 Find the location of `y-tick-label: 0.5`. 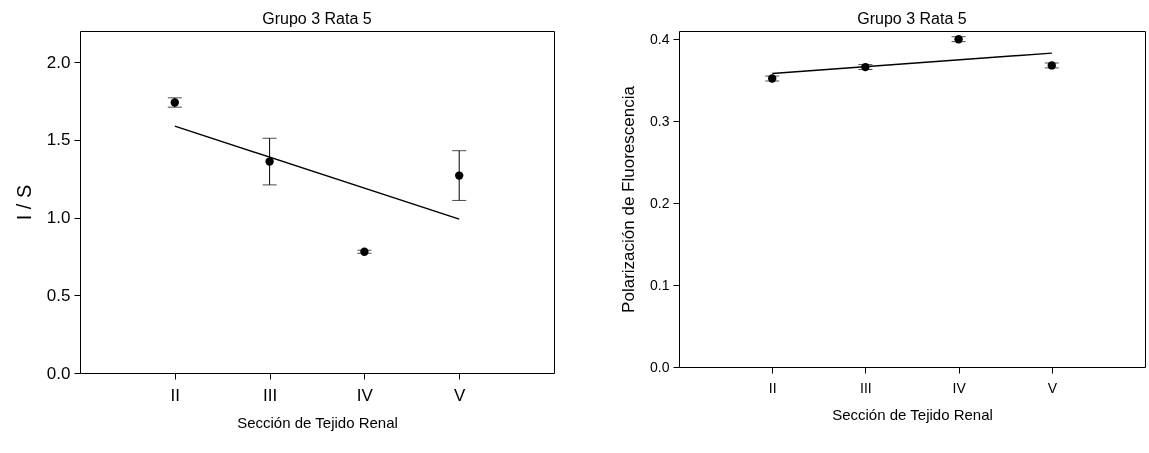

y-tick-label: 0.5 is located at coordinates (58, 295).